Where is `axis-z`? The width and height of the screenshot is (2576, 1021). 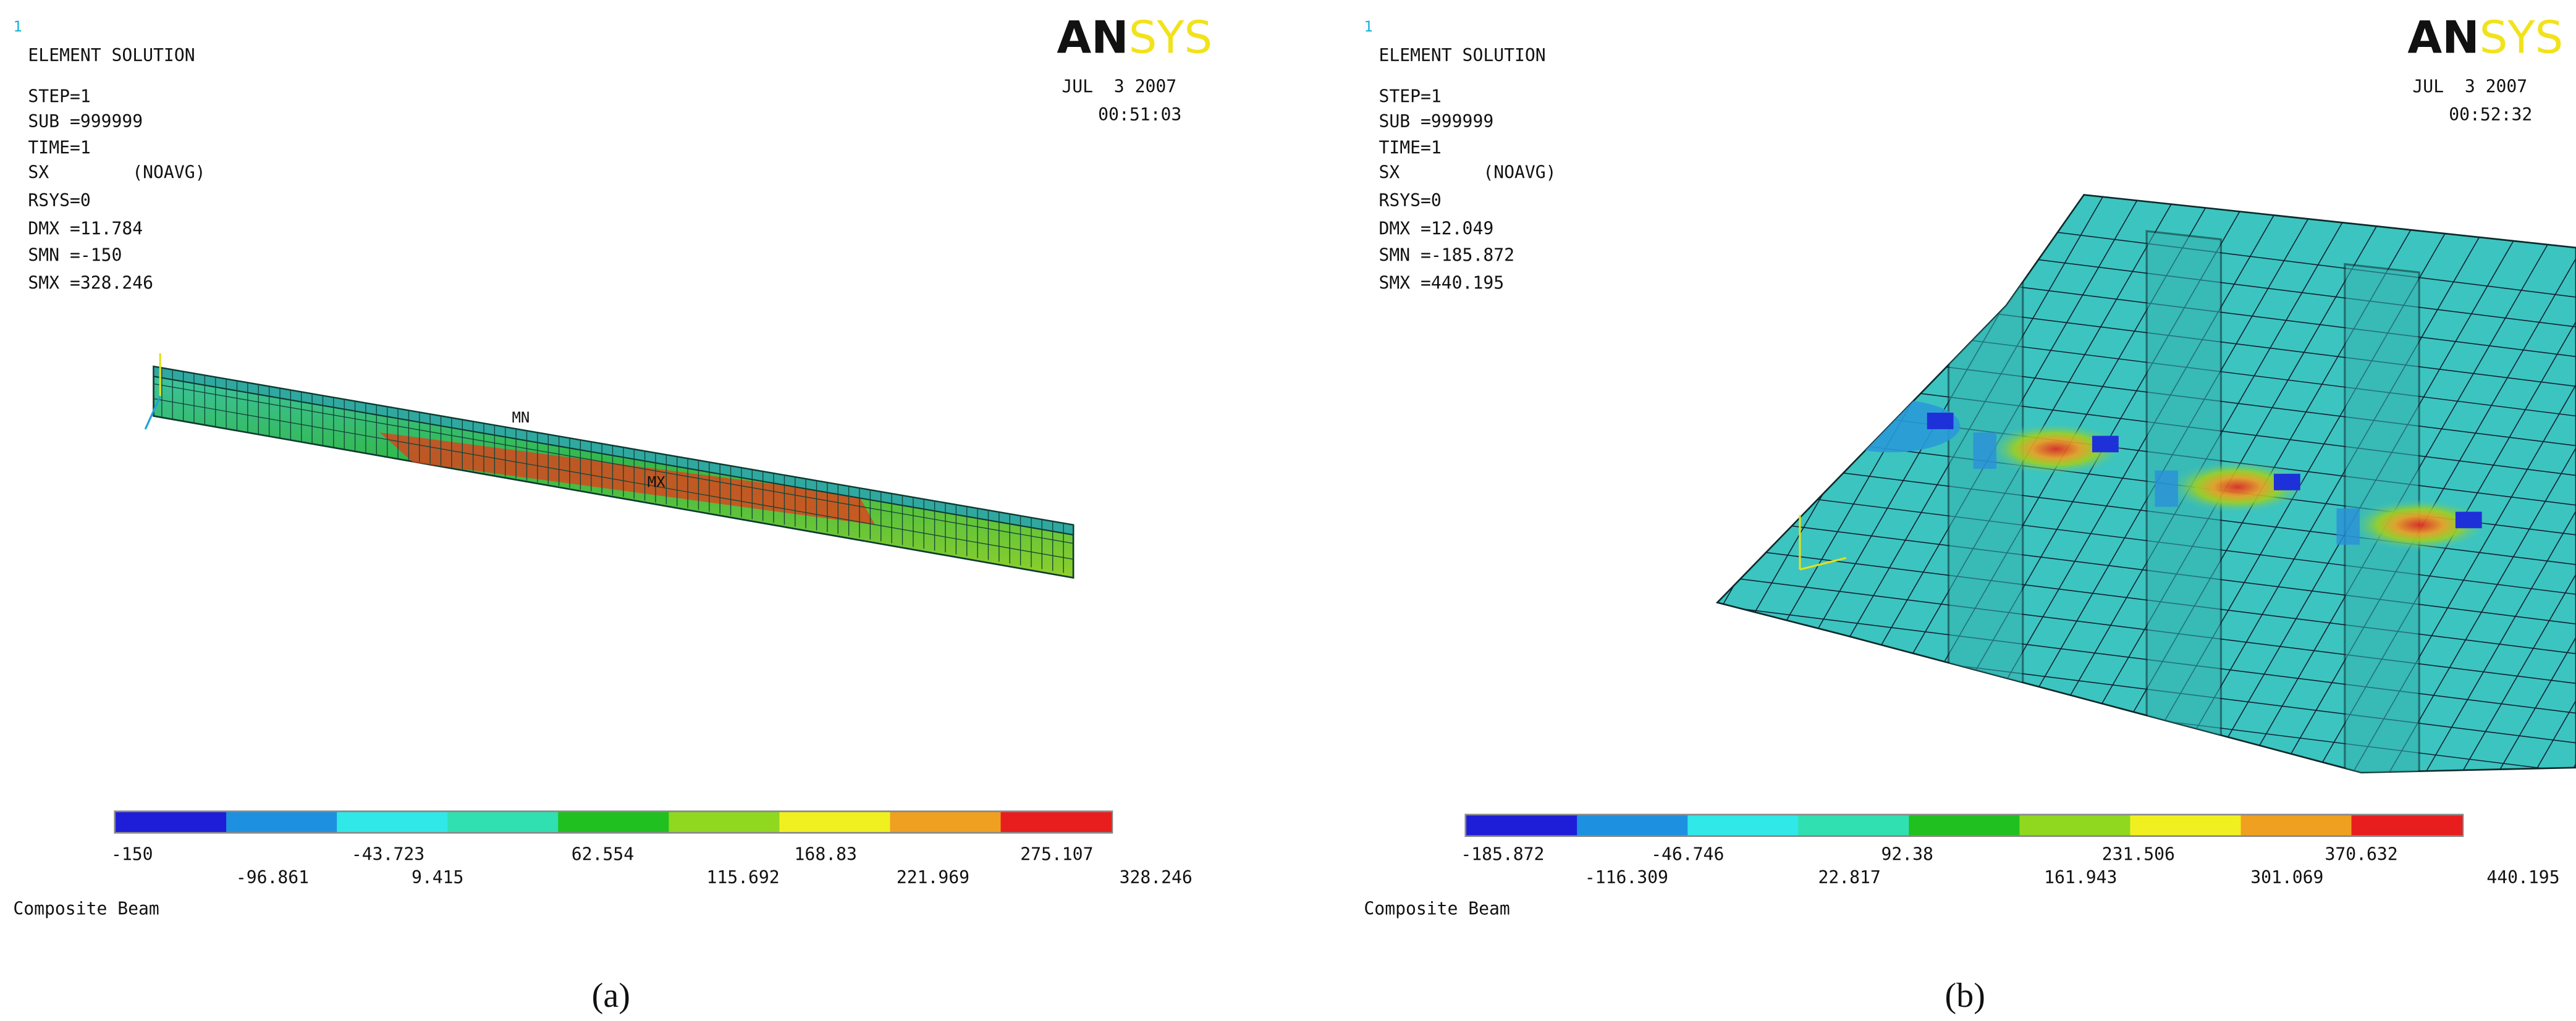 axis-z is located at coordinates (152, 413).